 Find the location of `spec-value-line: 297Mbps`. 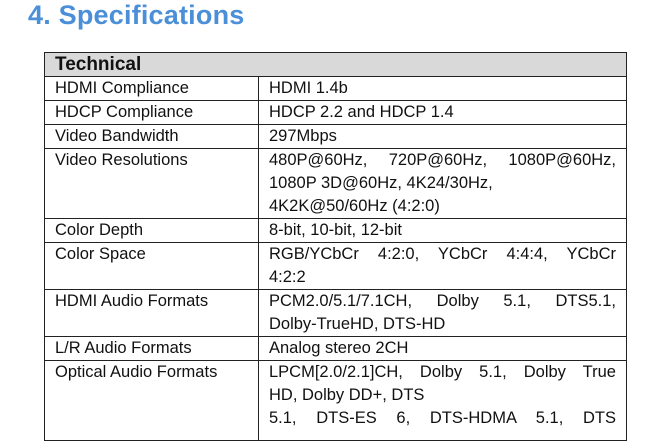

spec-value-line: 297Mbps is located at coordinates (303, 136).